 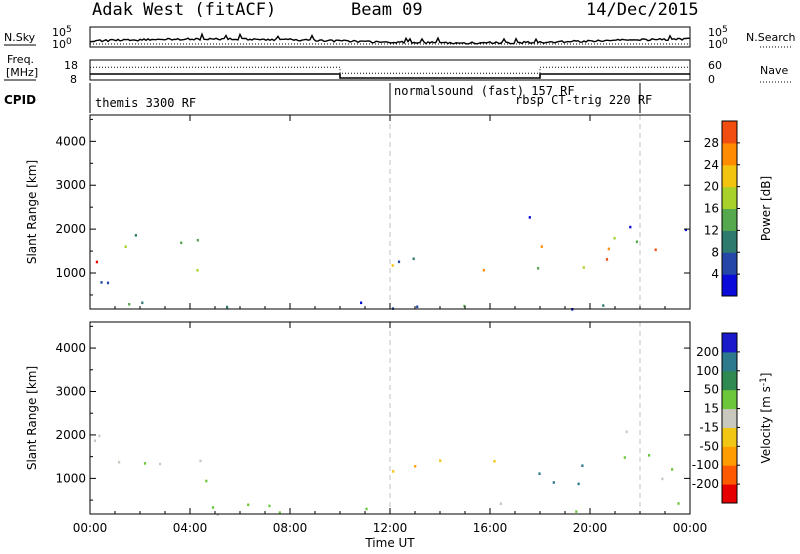 What do you see at coordinates (590, 528) in the screenshot?
I see `xtick-label-5: 20:00` at bounding box center [590, 528].